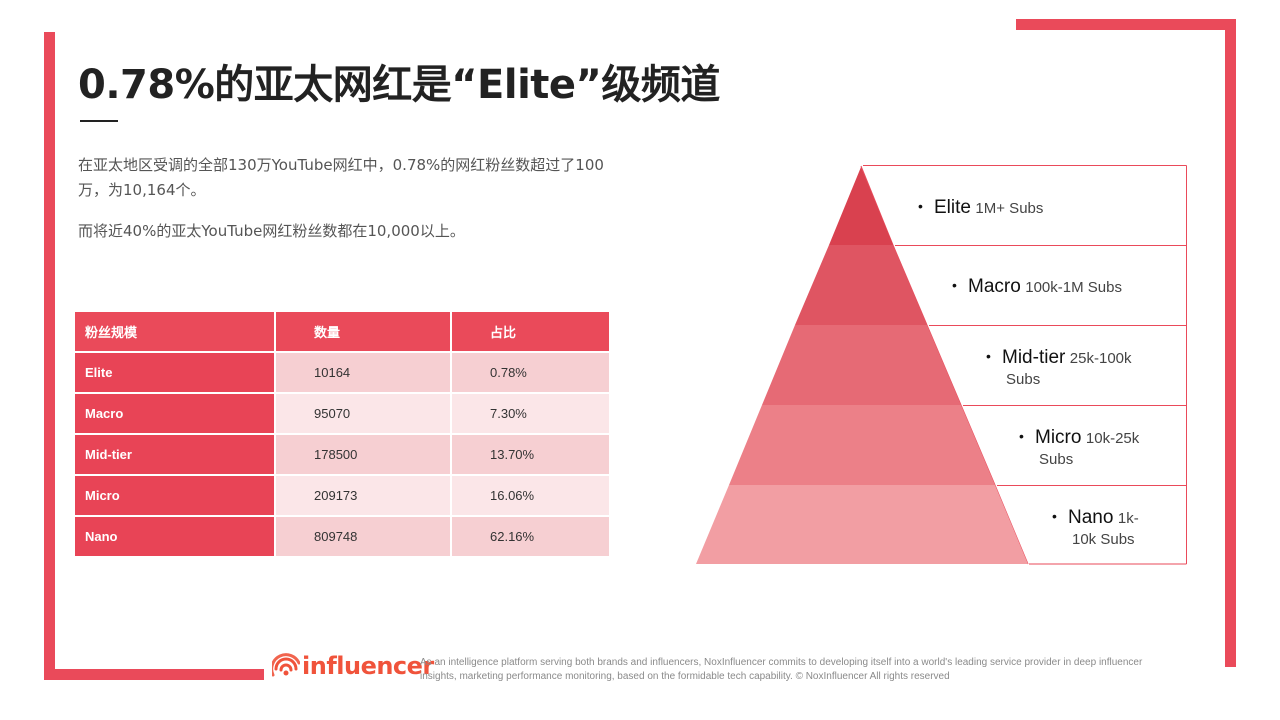  Describe the element at coordinates (1037, 286) in the screenshot. I see `tier-label-macro: • Macro 100k-1M Subs` at that location.